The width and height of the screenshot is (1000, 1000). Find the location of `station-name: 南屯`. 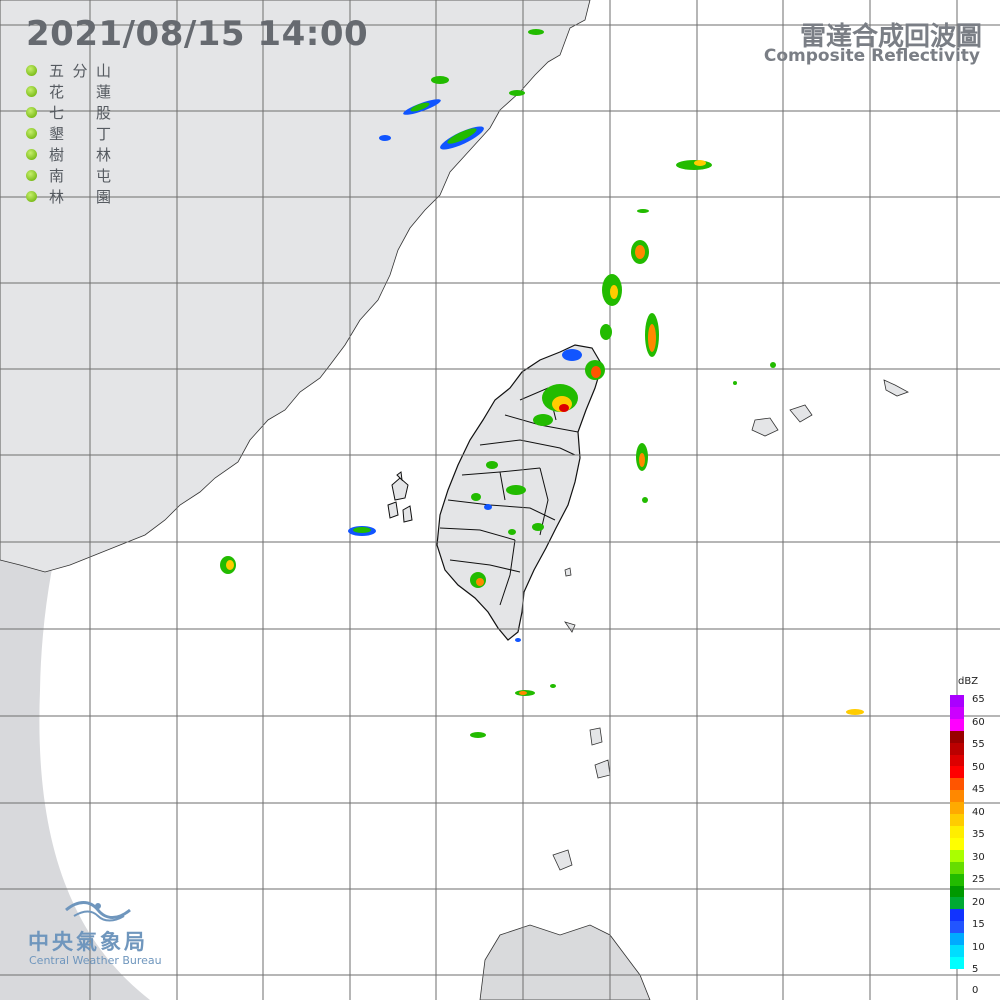

station-name: 南屯 is located at coordinates (80, 176).